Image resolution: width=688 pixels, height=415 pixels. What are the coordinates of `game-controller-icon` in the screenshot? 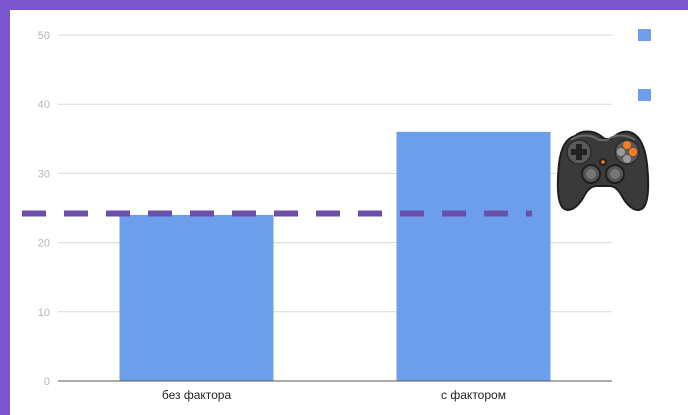 It's located at (603, 170).